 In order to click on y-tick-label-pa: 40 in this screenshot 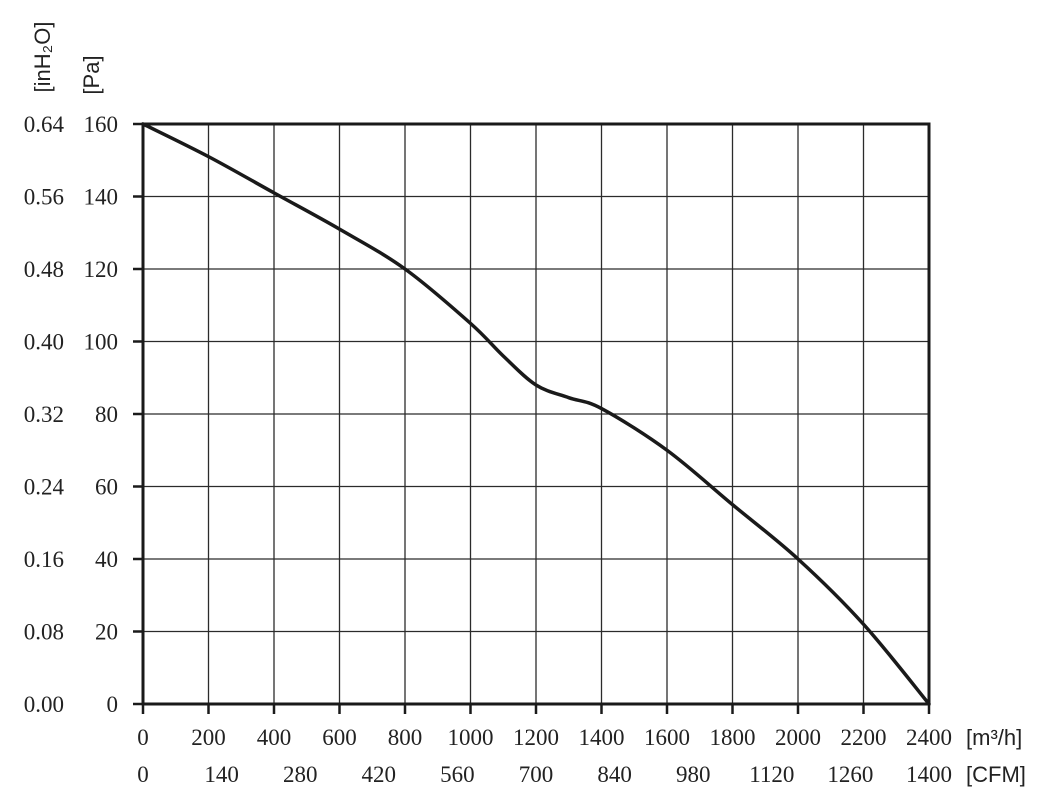, I will do `click(106, 559)`.